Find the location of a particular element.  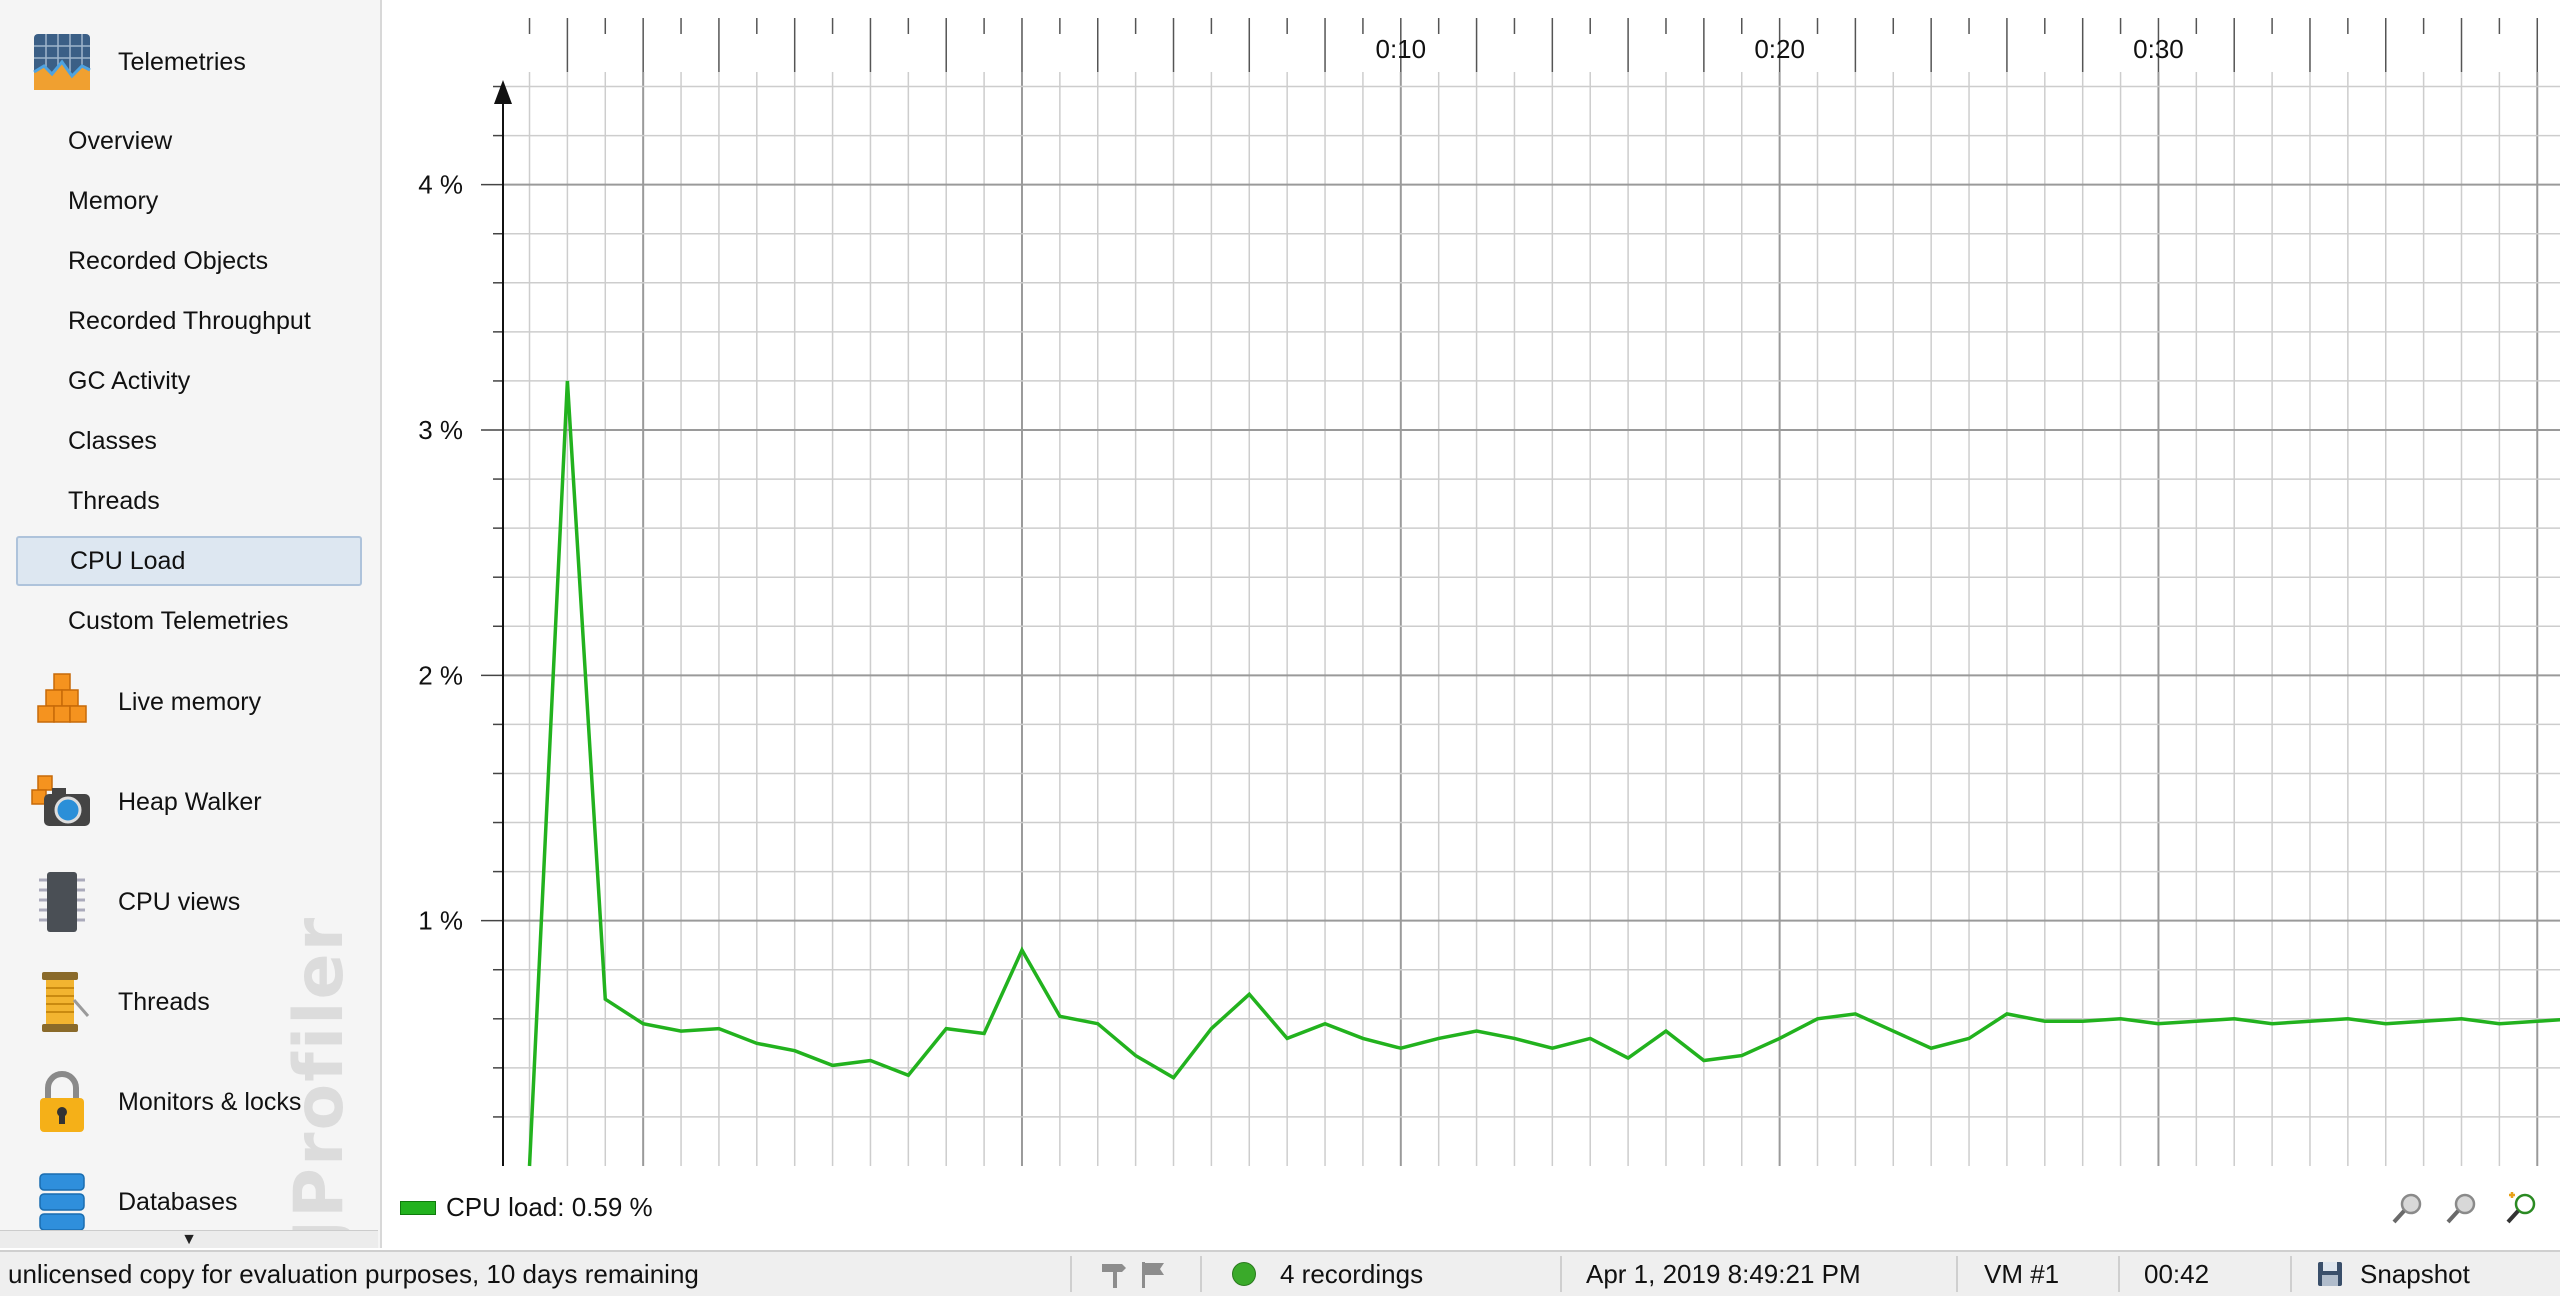

heap-walker-icon is located at coordinates (62, 802).